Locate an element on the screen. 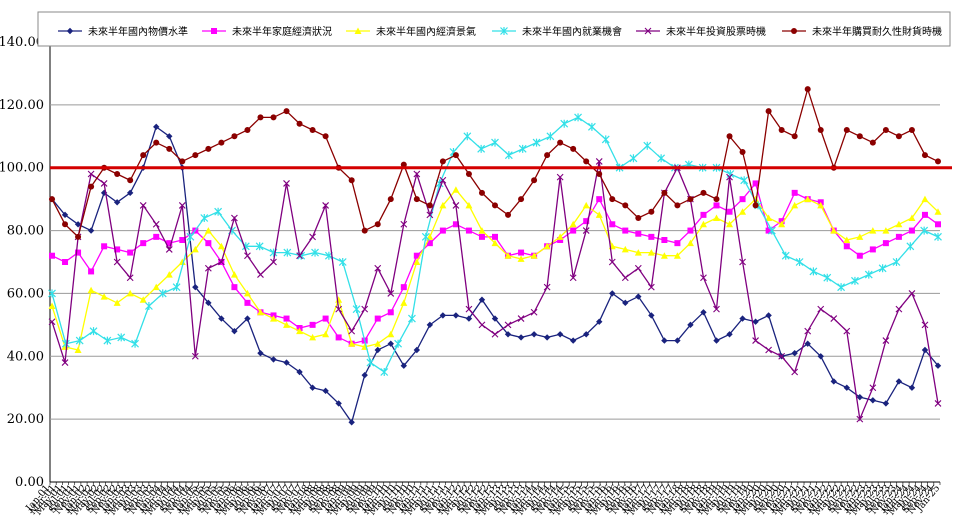 This screenshot has height=518, width=953. y-tick-label: 120.00 is located at coordinates (22, 105).